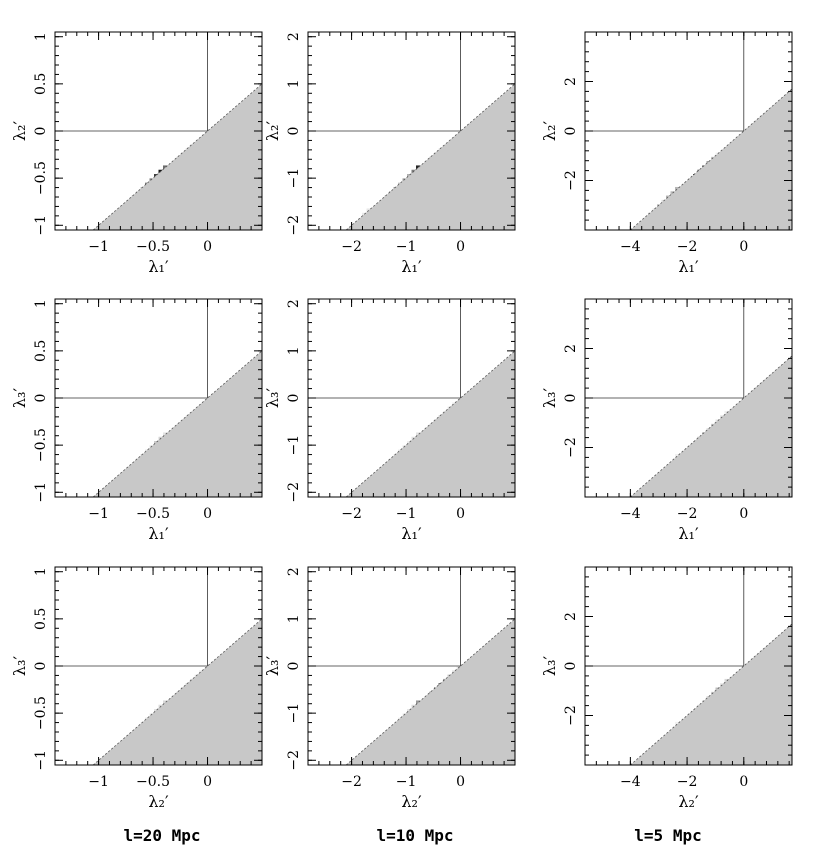  Describe the element at coordinates (415, 835) in the screenshot. I see `column-label-l10: l=10 Mpc` at that location.